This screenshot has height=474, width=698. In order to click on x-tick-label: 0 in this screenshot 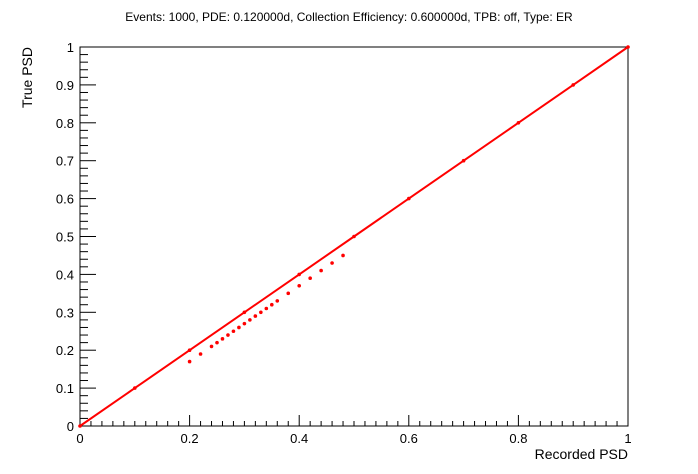, I will do `click(79, 438)`.